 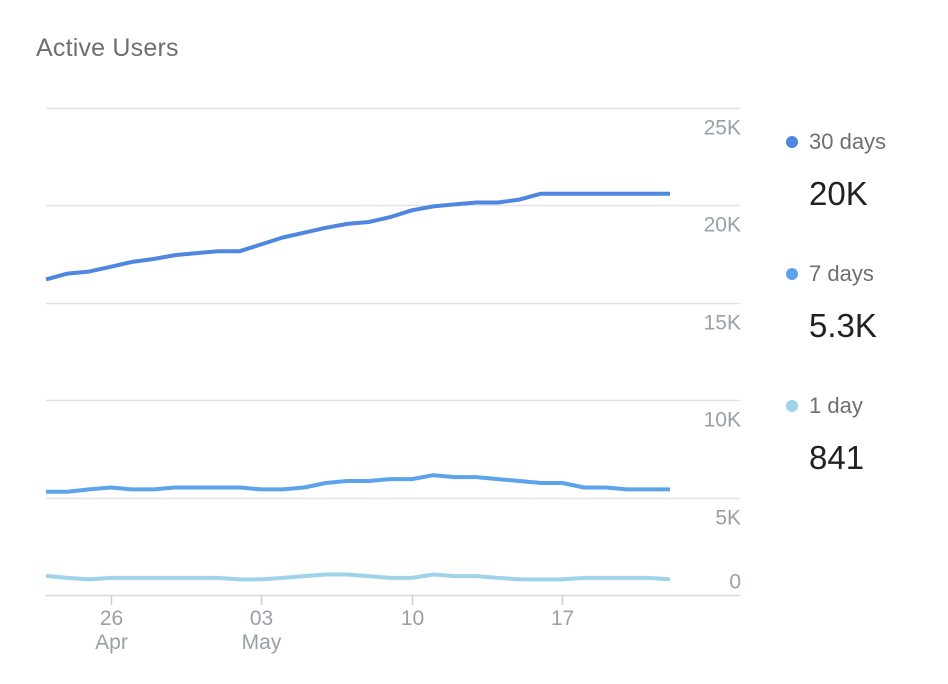 What do you see at coordinates (358, 483) in the screenshot?
I see `series-line-7-days` at bounding box center [358, 483].